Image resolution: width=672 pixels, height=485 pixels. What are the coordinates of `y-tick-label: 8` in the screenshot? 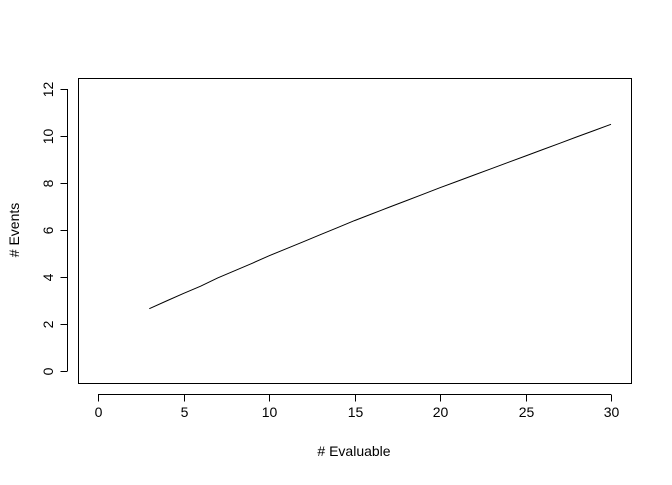 It's located at (48, 183).